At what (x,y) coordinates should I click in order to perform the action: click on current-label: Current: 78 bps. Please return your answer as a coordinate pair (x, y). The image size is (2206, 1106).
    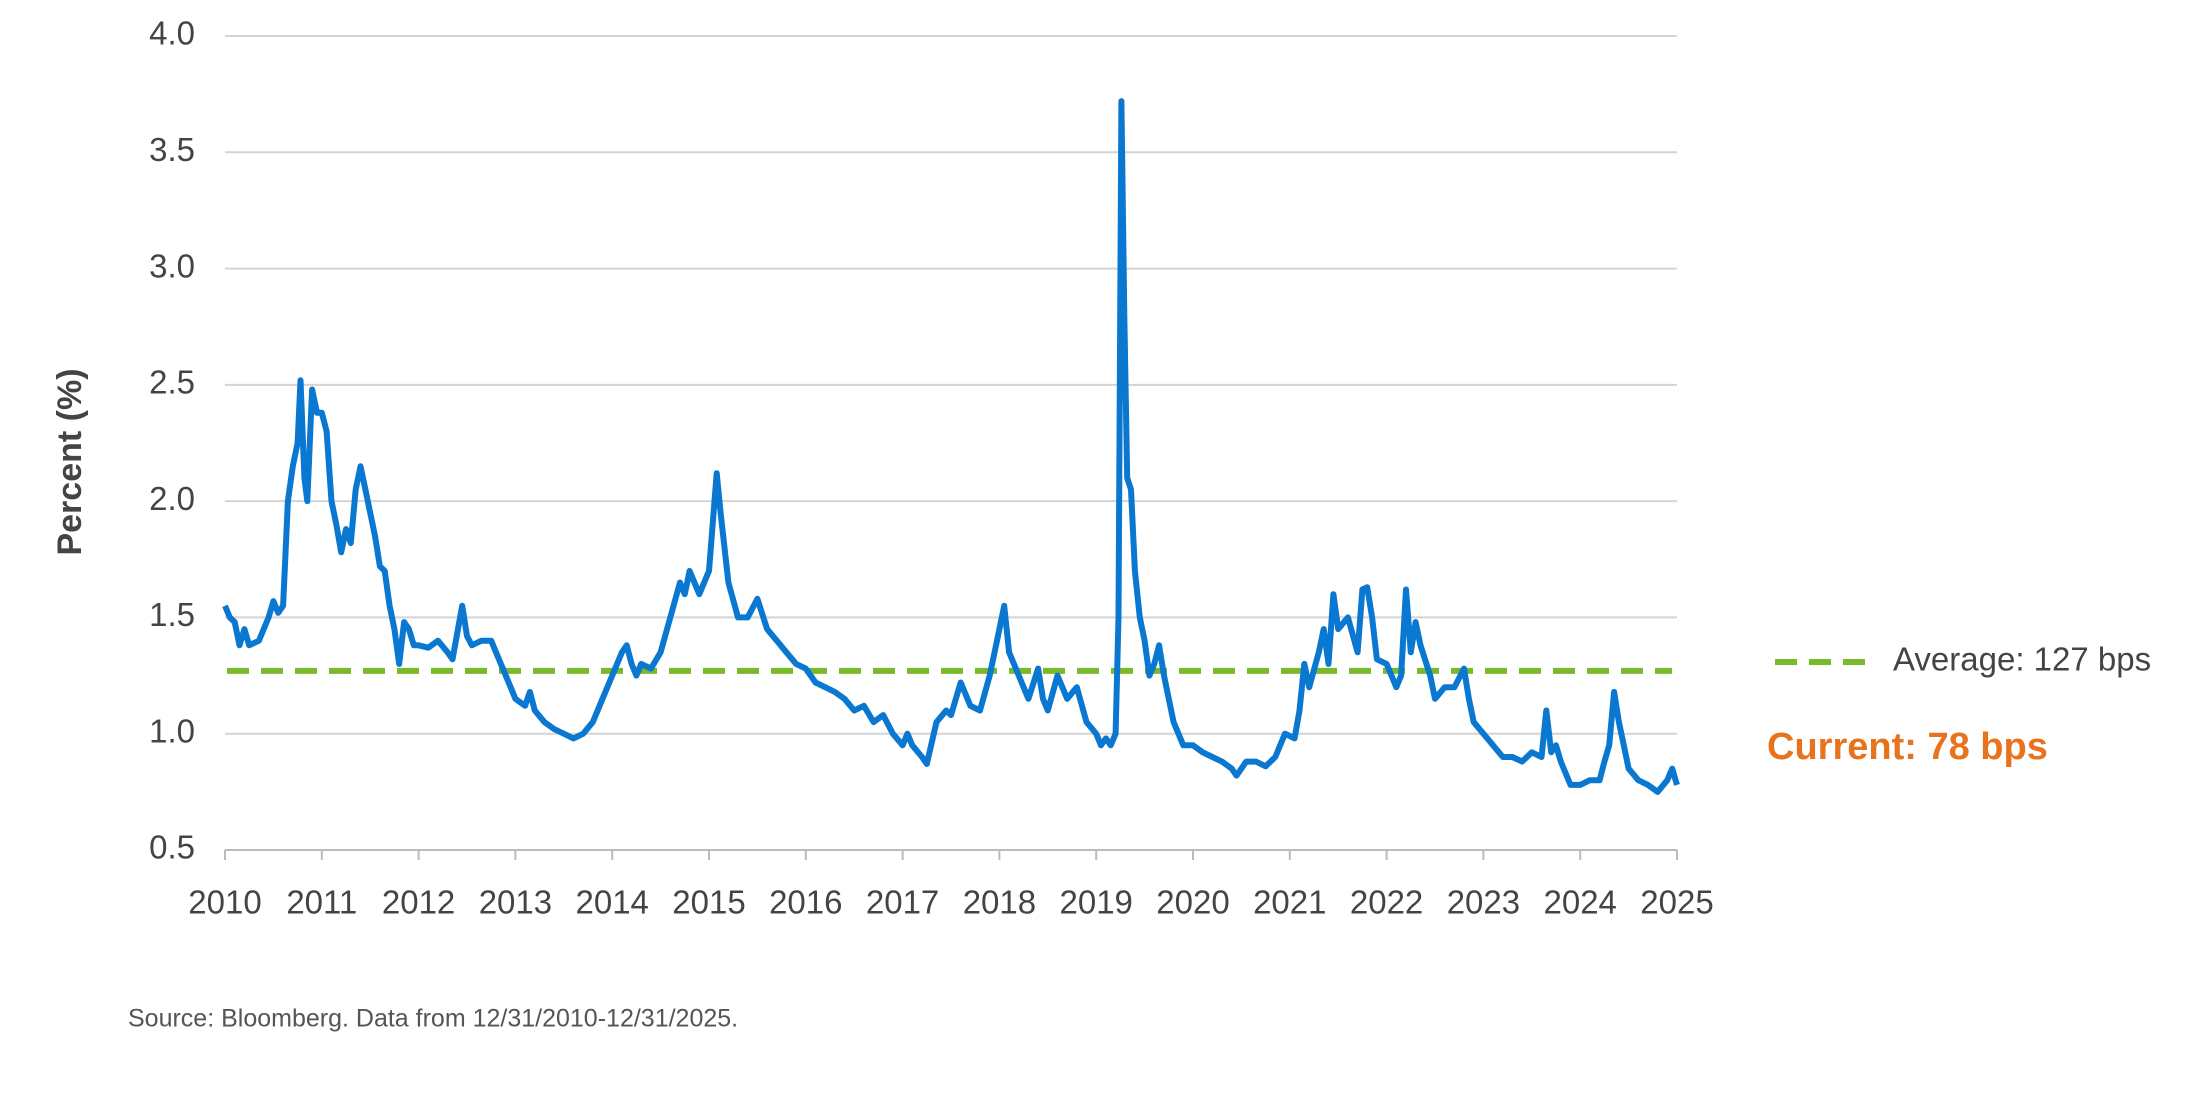
    Looking at the image, I should click on (1907, 747).